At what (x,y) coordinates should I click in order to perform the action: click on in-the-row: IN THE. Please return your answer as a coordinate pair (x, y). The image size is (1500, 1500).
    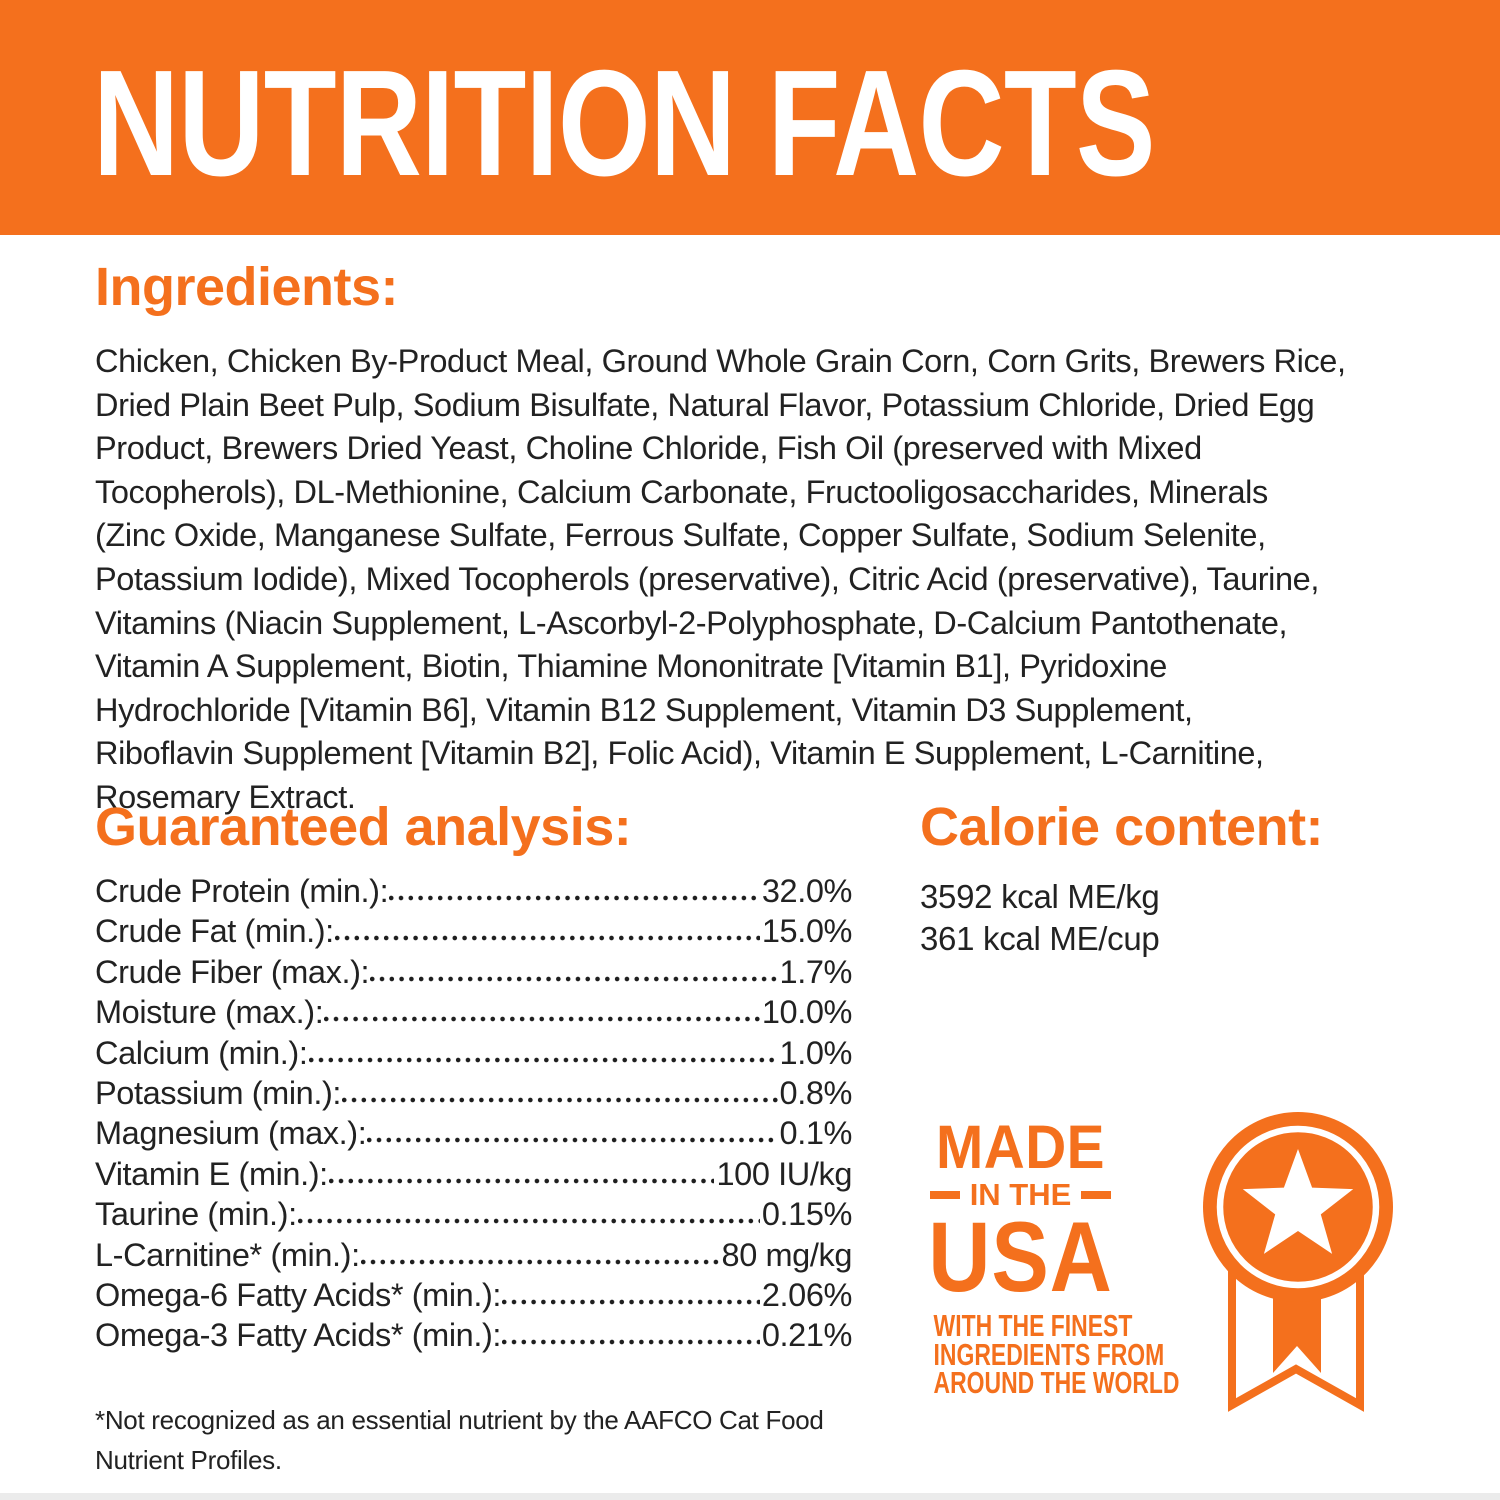
    Looking at the image, I should click on (1020, 1195).